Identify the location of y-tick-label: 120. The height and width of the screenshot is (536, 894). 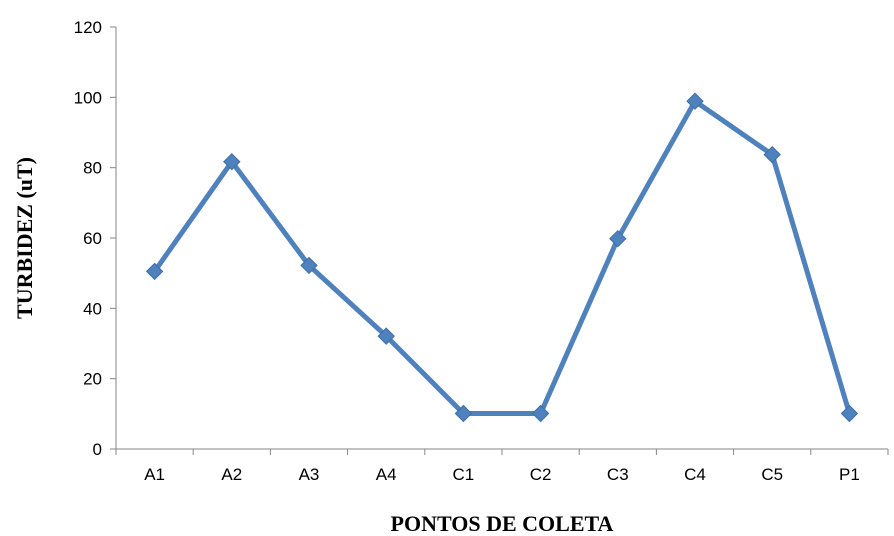
(88, 27).